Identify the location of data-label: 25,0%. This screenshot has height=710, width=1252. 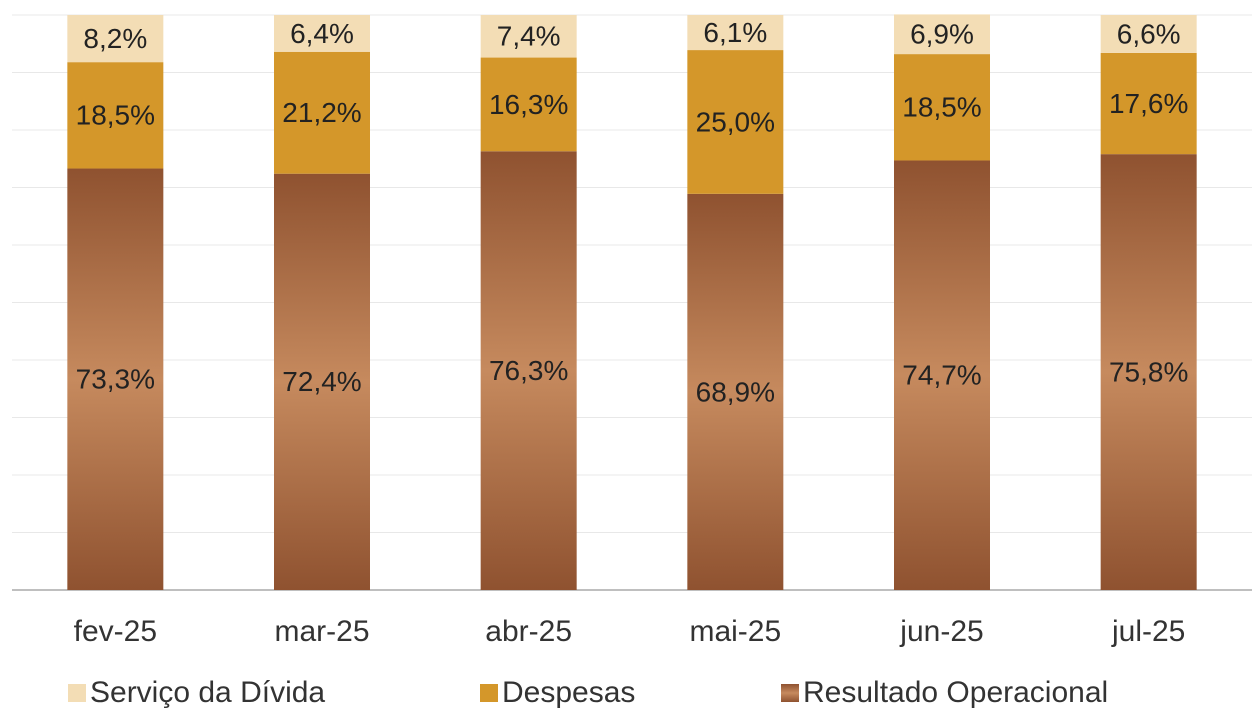
(735, 121).